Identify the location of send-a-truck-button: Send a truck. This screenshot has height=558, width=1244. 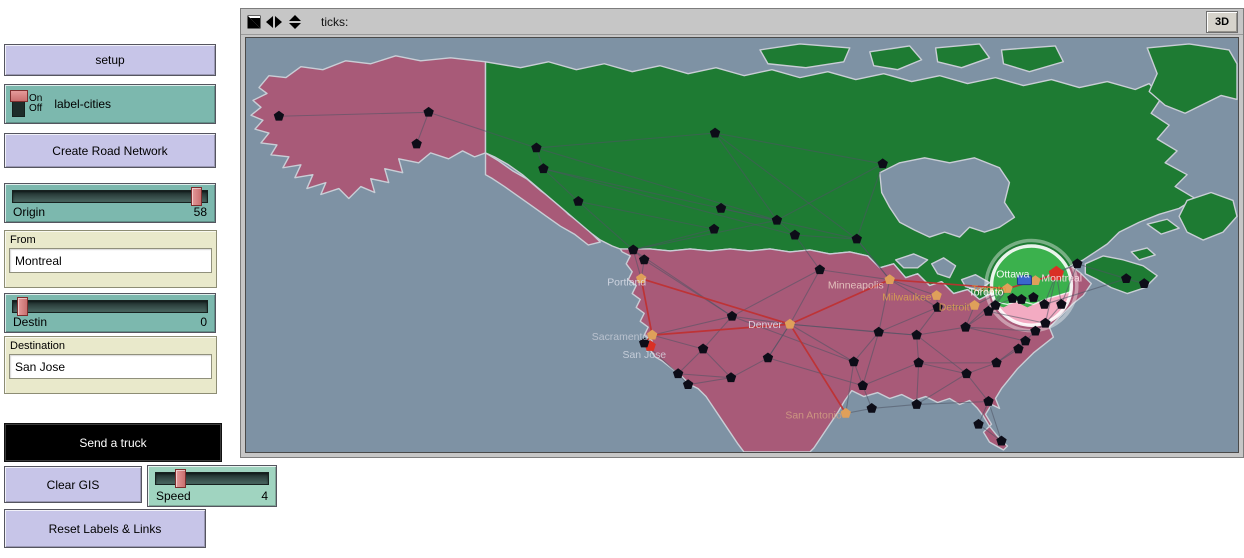
(113, 442).